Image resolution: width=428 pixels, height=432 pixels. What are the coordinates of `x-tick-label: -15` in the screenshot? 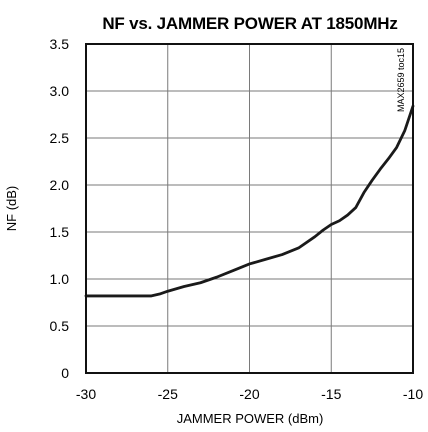 It's located at (331, 394).